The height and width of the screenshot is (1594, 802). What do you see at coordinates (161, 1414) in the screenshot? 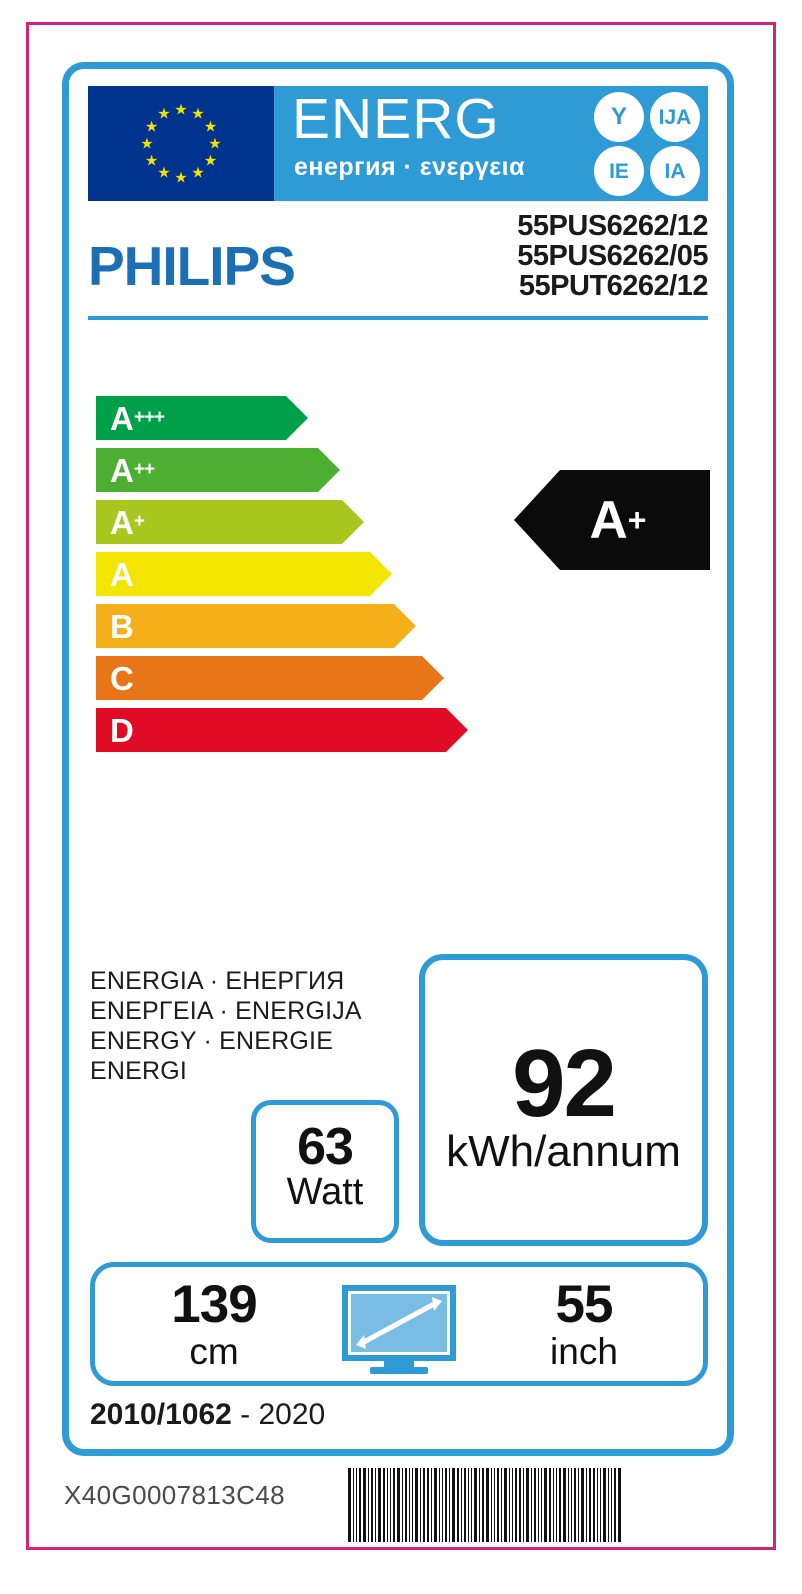
I see `regulation-number: 2010/1062` at bounding box center [161, 1414].